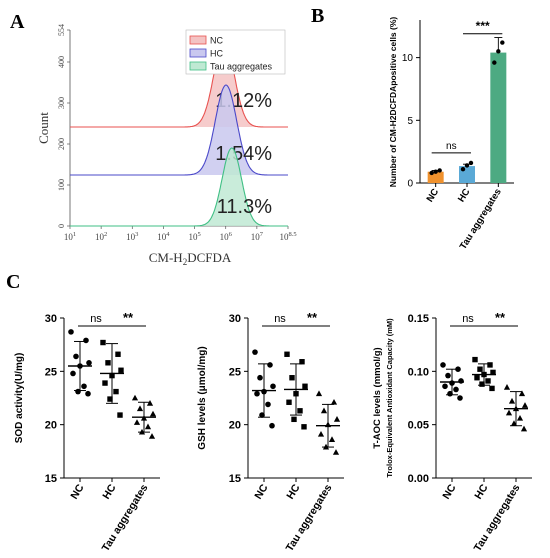 This screenshot has height=558, width=550. I want to click on panel-c-gsh-x-tick-label-hc: HC, so click(293, 492).